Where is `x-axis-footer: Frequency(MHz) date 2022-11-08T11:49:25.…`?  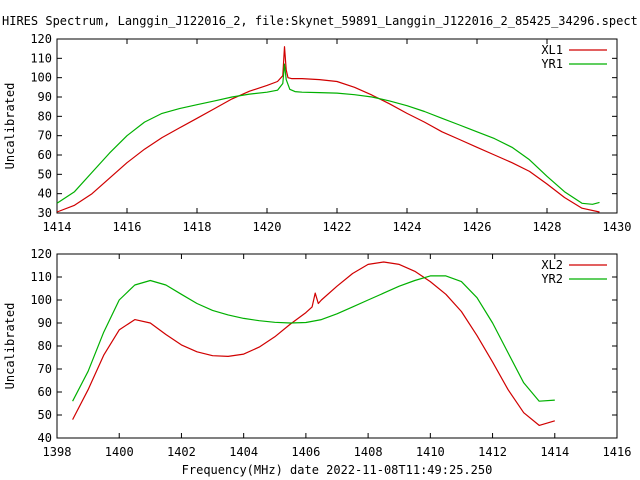 x-axis-footer: Frequency(MHz) date 2022-11-08T11:49:25.… is located at coordinates (337, 470).